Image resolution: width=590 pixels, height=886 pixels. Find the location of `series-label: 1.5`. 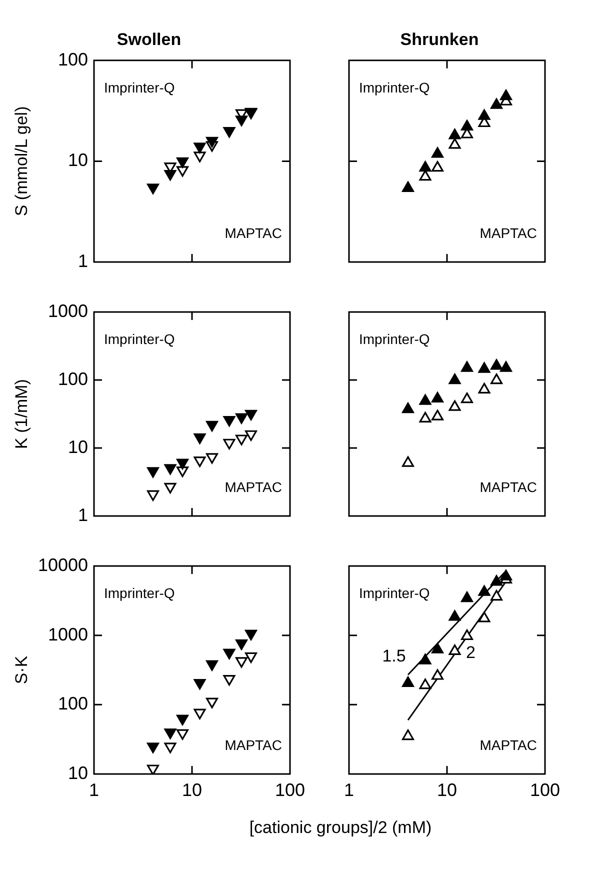

series-label: 1.5 is located at coordinates (394, 656).